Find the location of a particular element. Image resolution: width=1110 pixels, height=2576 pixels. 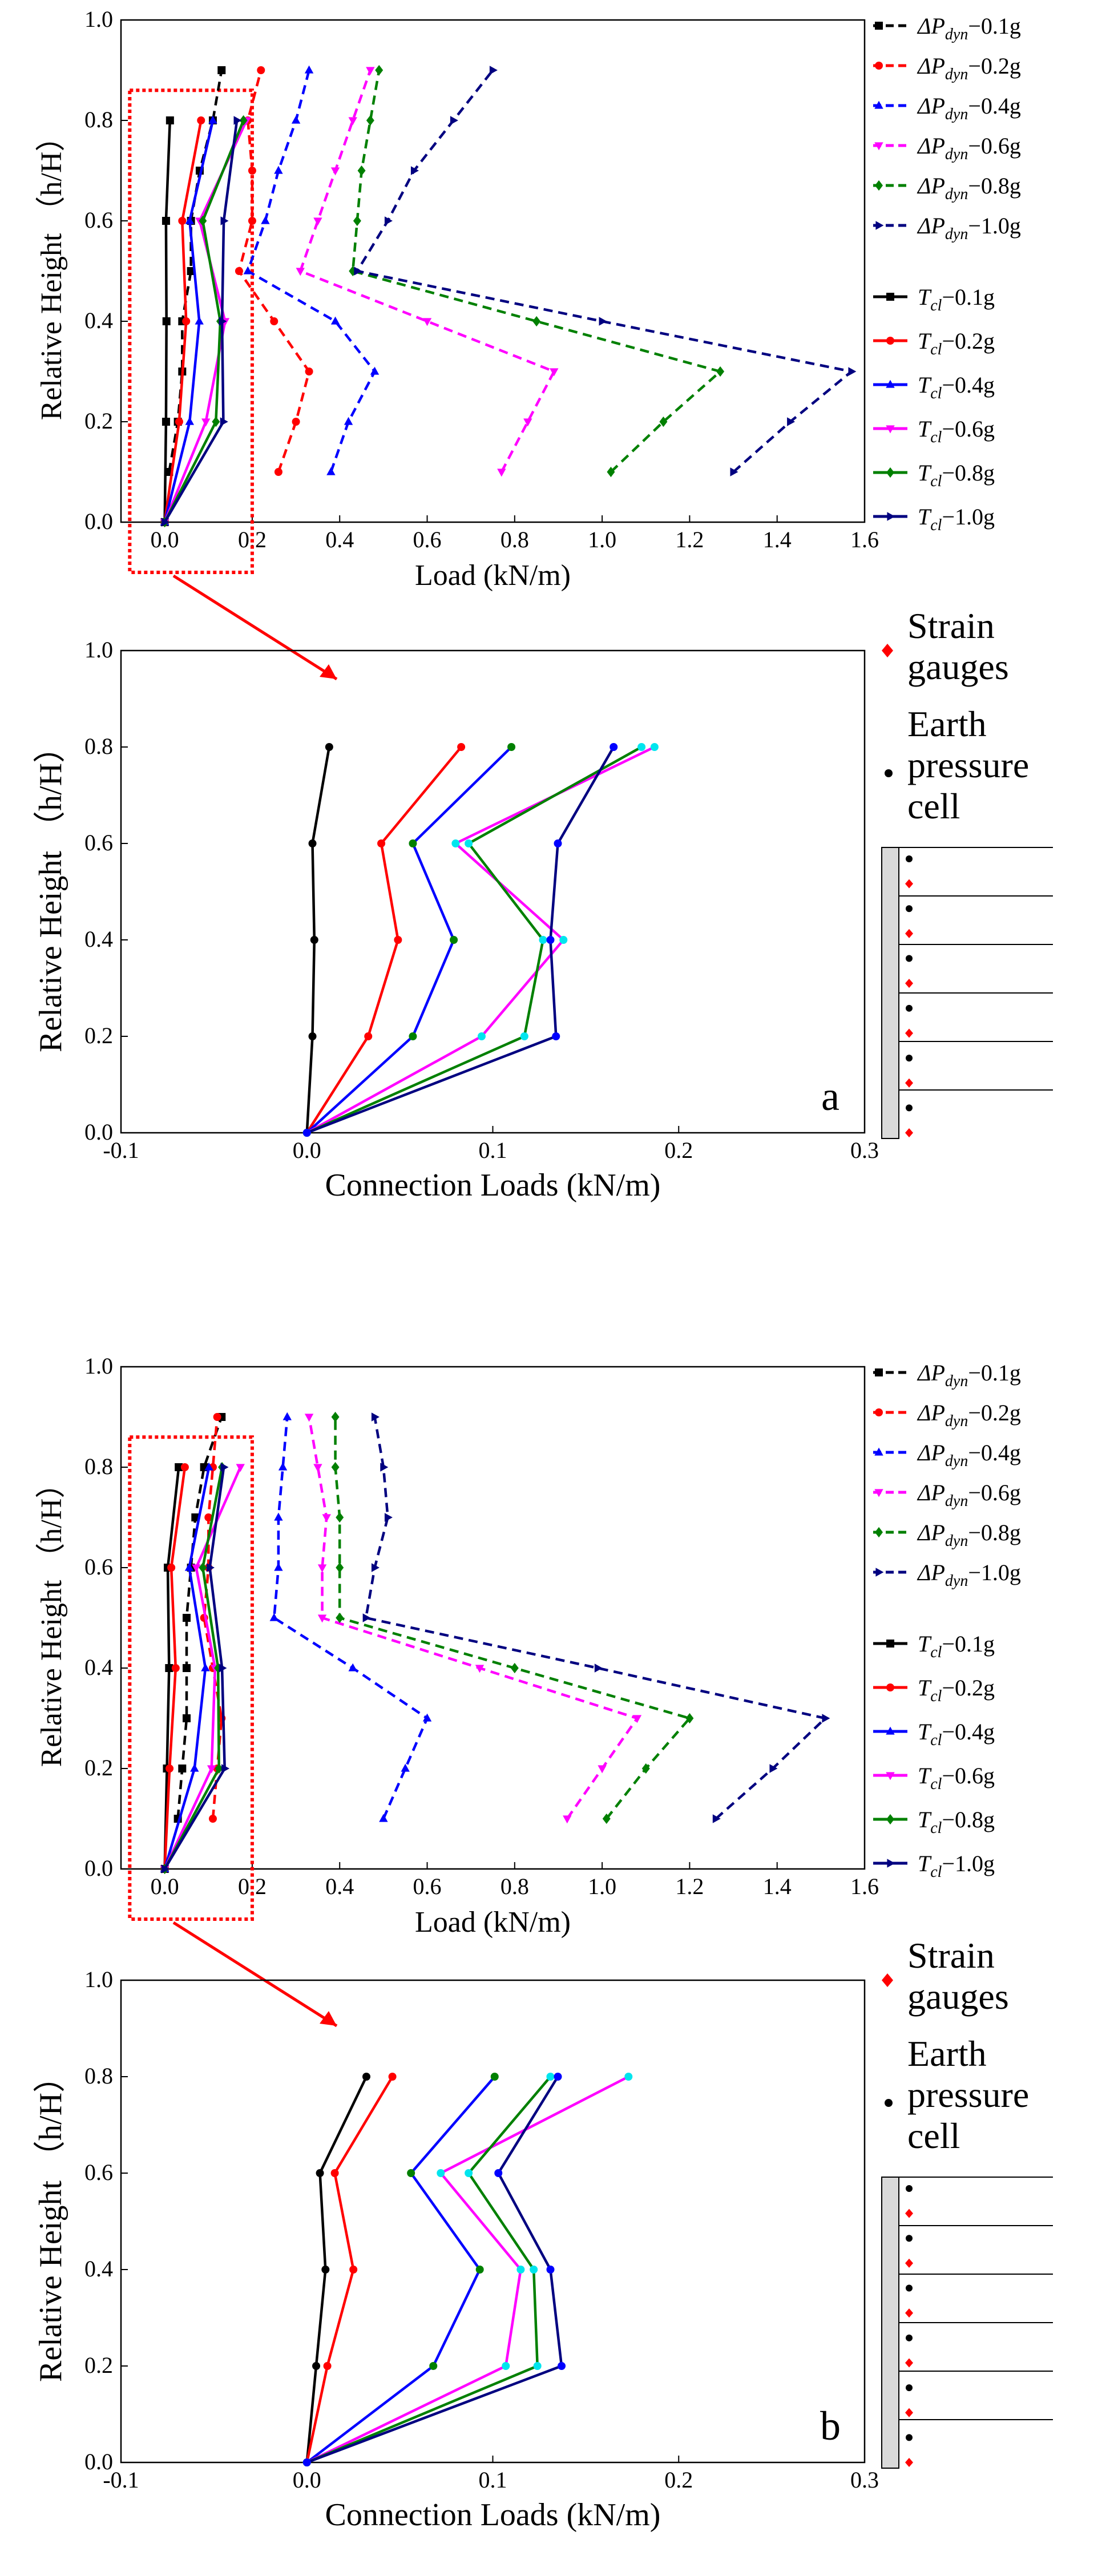

legend-dp-1-label: ΔPdyn−0.2g is located at coordinates (969, 1415).